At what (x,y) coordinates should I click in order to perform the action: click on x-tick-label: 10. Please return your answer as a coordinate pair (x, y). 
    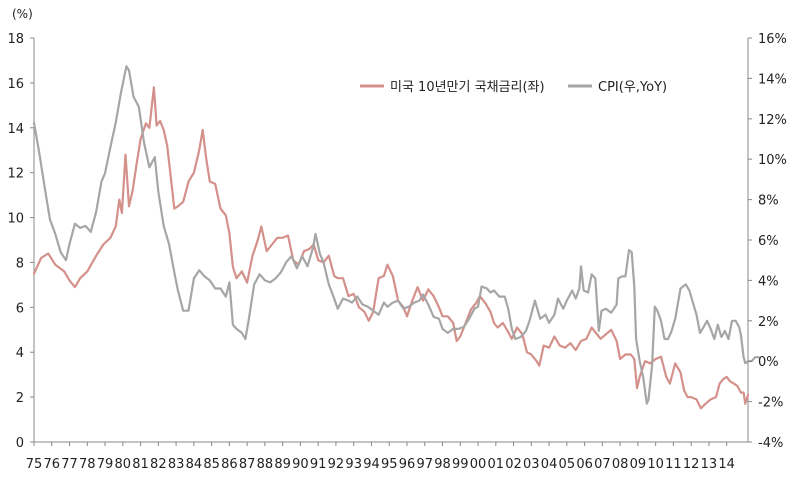
    Looking at the image, I should click on (655, 464).